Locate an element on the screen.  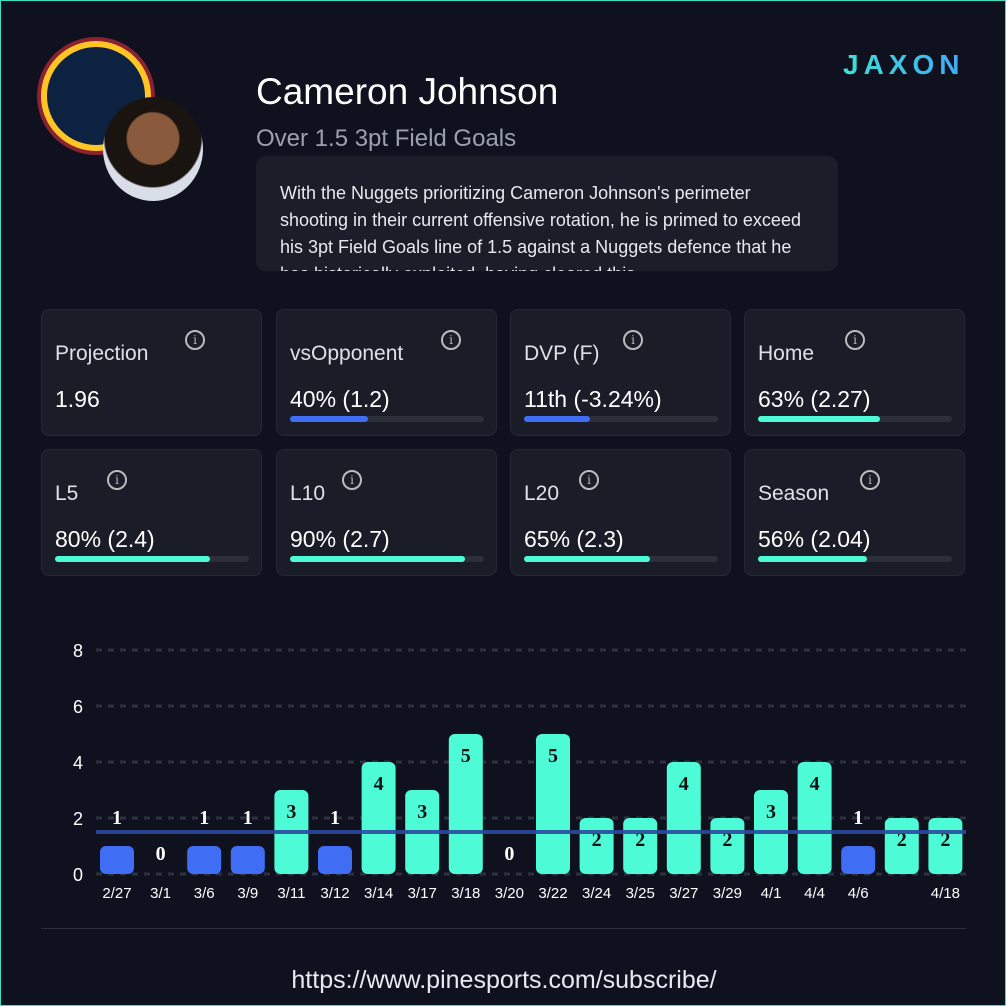
stat-value: 63% (2.27) is located at coordinates (814, 399).